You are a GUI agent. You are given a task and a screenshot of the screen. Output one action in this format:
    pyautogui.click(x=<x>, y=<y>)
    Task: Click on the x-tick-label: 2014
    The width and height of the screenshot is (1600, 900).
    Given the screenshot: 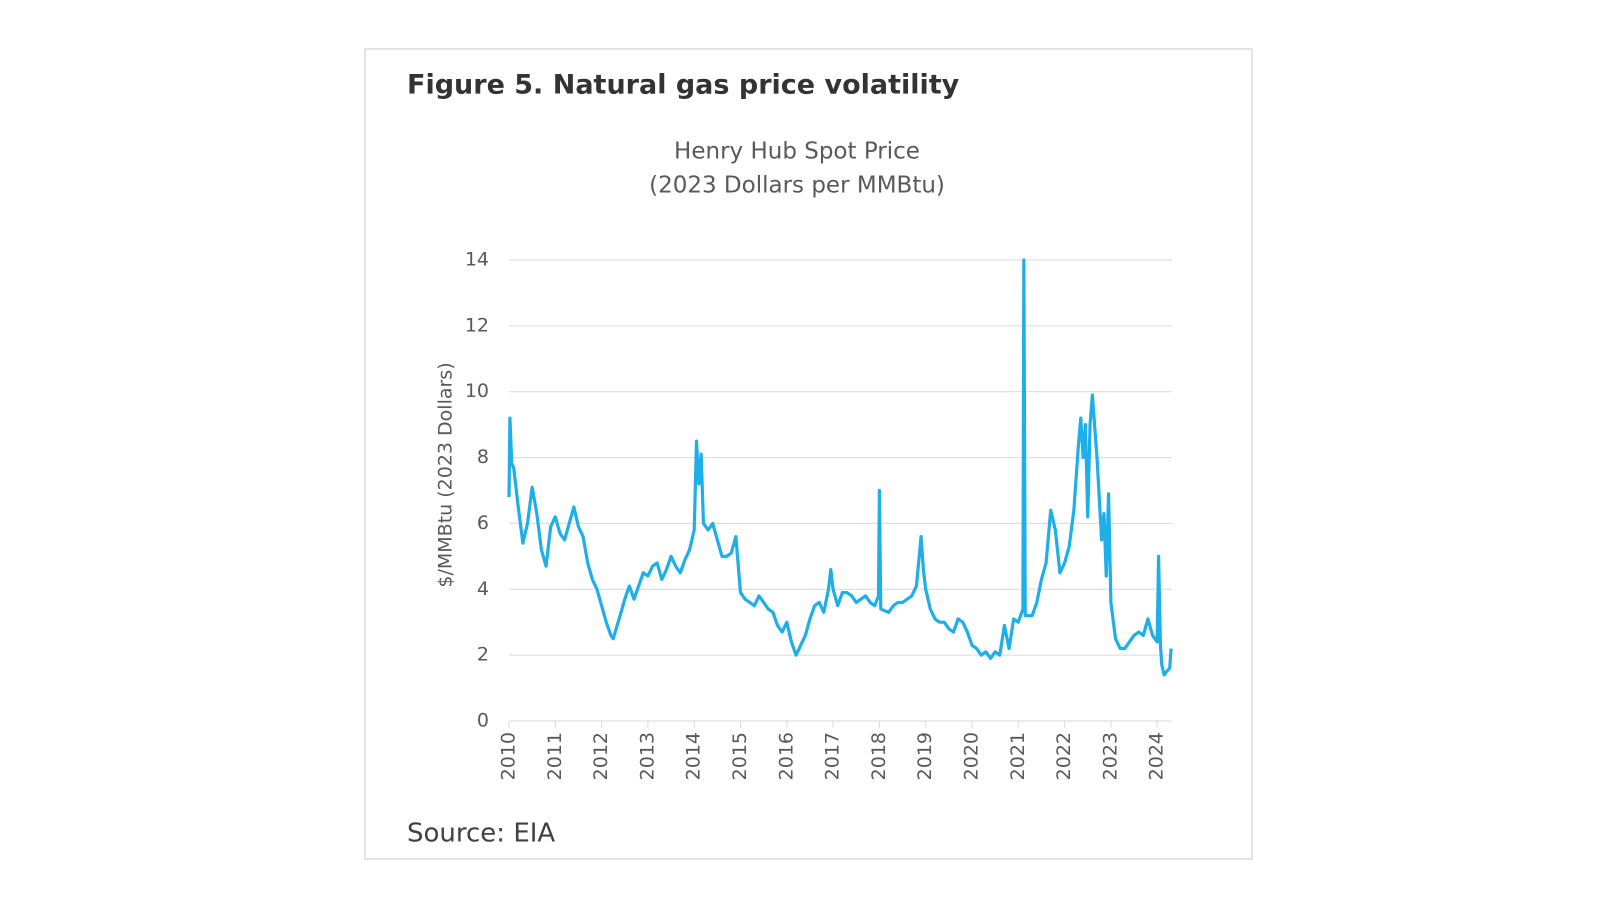 What is the action you would take?
    pyautogui.click(x=694, y=756)
    